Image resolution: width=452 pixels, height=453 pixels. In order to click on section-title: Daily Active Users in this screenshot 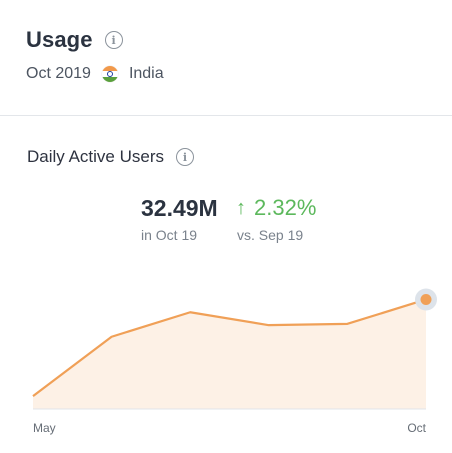, I will do `click(95, 156)`.